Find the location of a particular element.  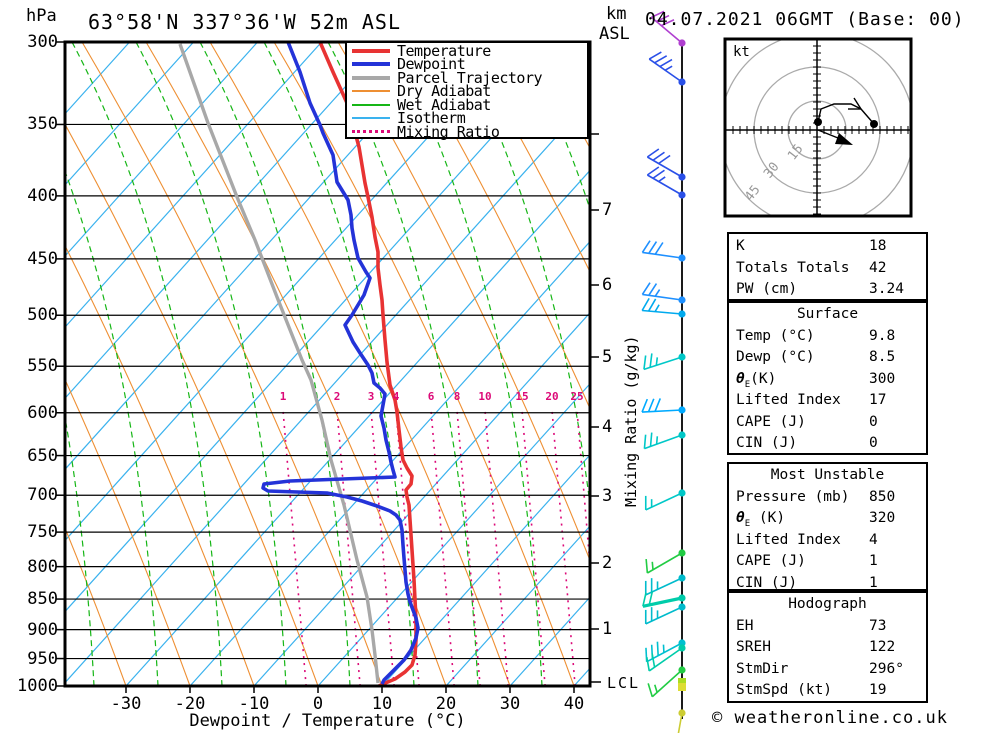

legend-swatch-dotted is located at coordinates (371, 132).